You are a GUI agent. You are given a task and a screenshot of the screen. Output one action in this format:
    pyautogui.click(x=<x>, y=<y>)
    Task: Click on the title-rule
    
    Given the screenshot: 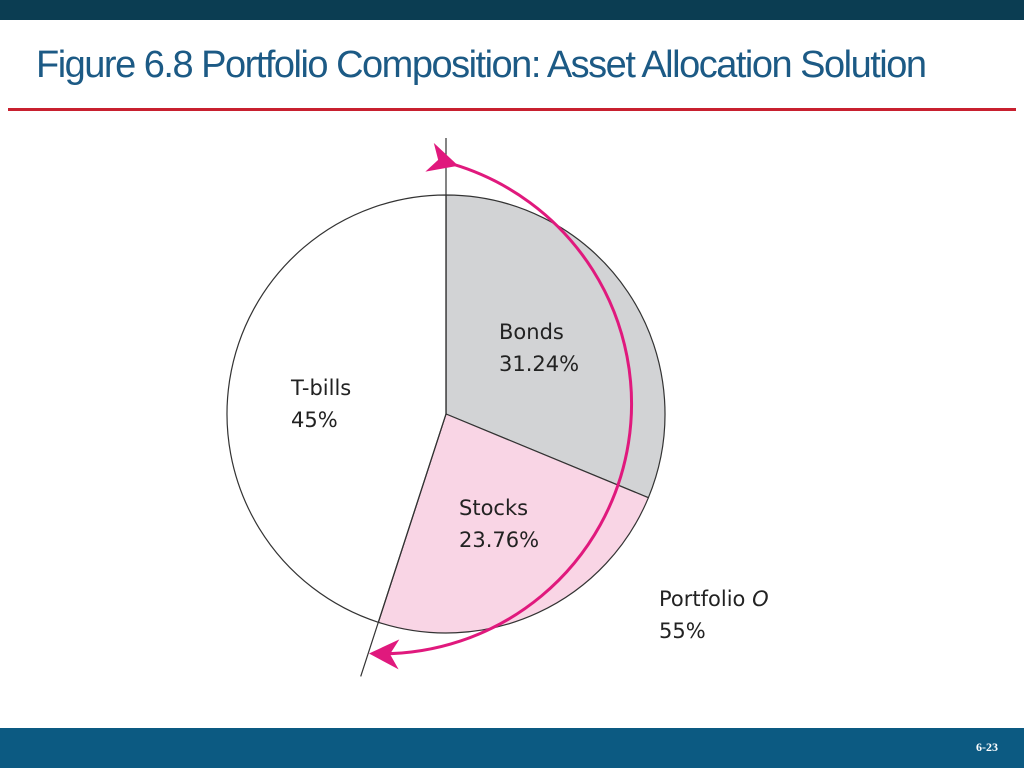 What is the action you would take?
    pyautogui.click(x=512, y=109)
    